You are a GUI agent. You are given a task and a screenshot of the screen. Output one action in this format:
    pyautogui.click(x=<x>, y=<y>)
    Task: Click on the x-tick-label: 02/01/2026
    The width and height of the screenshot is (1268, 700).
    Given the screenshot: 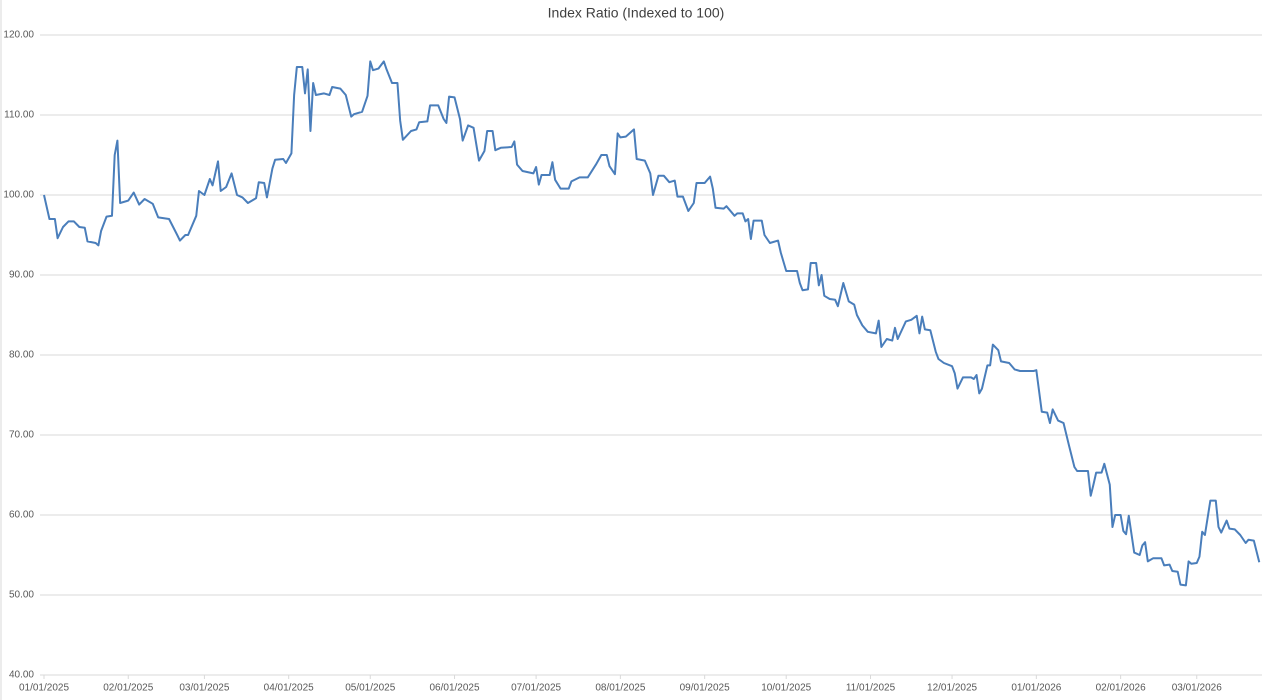 What is the action you would take?
    pyautogui.click(x=1121, y=688)
    